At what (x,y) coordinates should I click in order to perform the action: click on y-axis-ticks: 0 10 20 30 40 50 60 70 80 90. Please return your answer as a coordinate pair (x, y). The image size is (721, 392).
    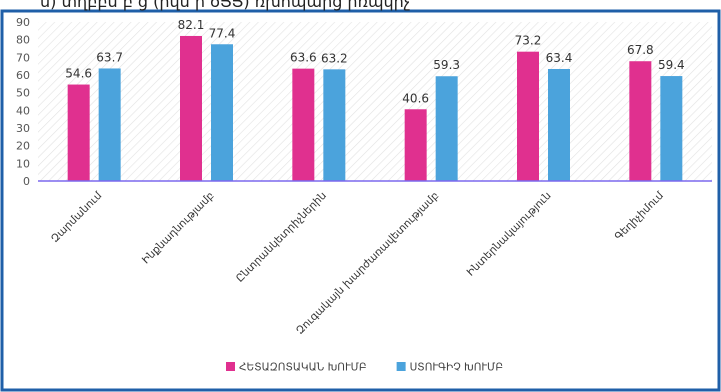
    Looking at the image, I should click on (23, 102).